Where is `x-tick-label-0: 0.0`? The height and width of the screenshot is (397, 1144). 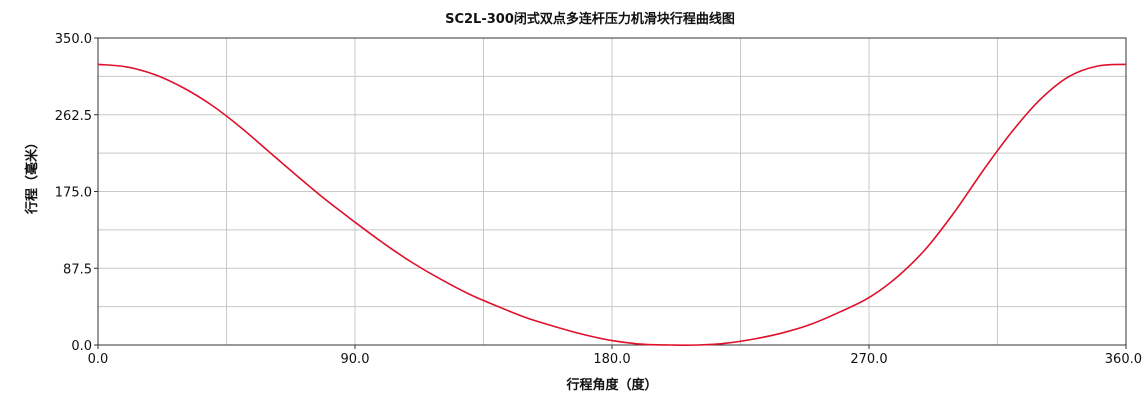
x-tick-label-0: 0.0 is located at coordinates (98, 359).